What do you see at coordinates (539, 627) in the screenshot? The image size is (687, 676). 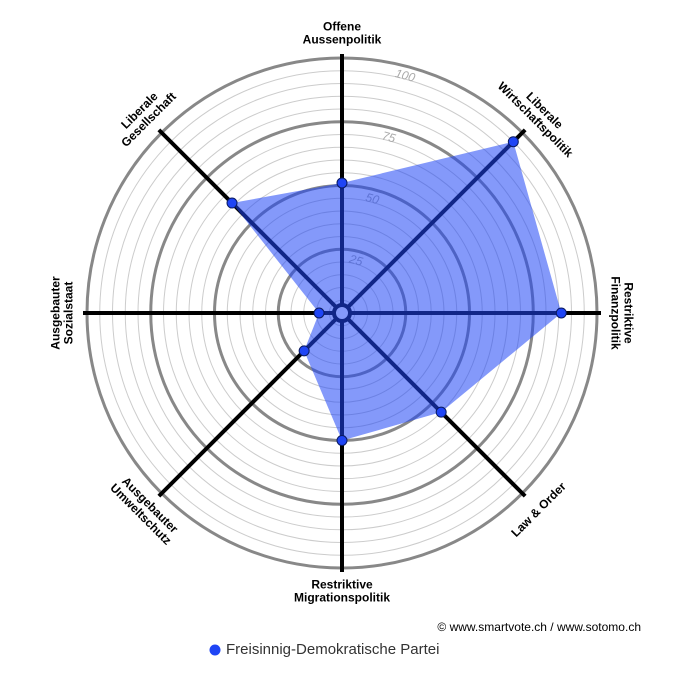 I see `credit: © www.smartvote.ch / www.sotomo.ch` at bounding box center [539, 627].